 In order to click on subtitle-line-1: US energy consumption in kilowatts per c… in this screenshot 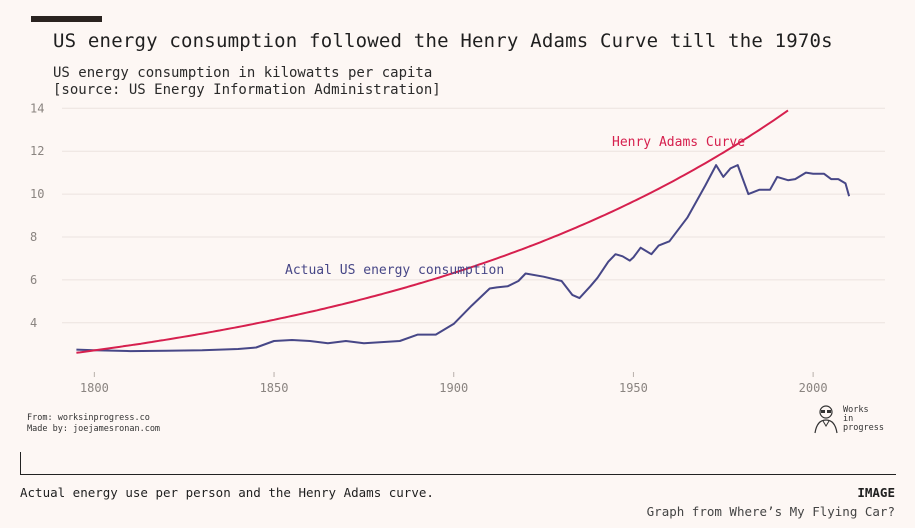, I will do `click(243, 73)`.